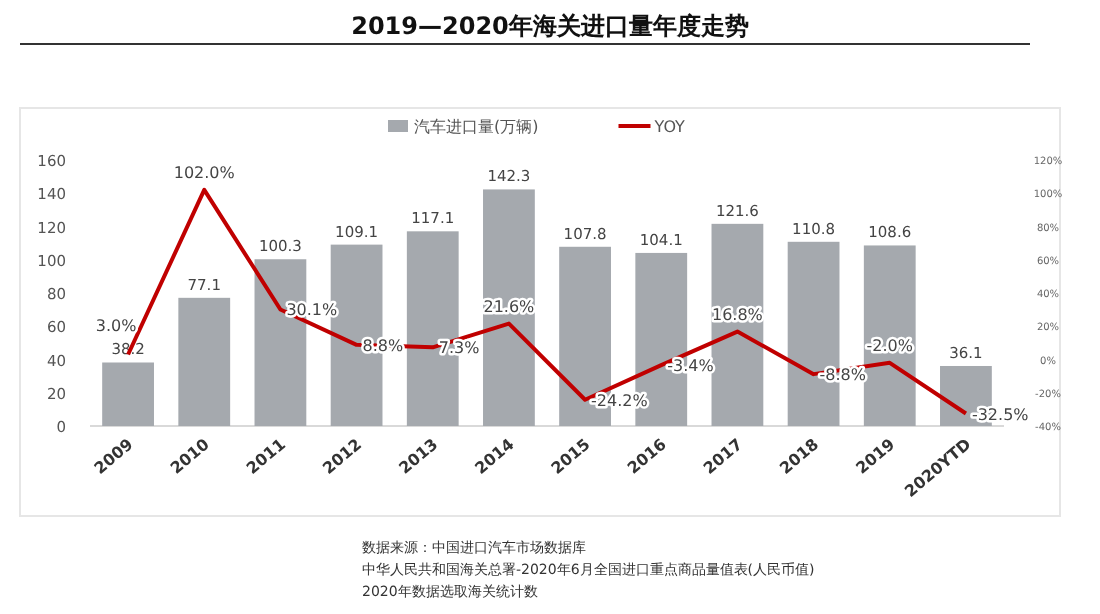  Describe the element at coordinates (890, 345) in the screenshot. I see `data-label: -2.0%` at that location.